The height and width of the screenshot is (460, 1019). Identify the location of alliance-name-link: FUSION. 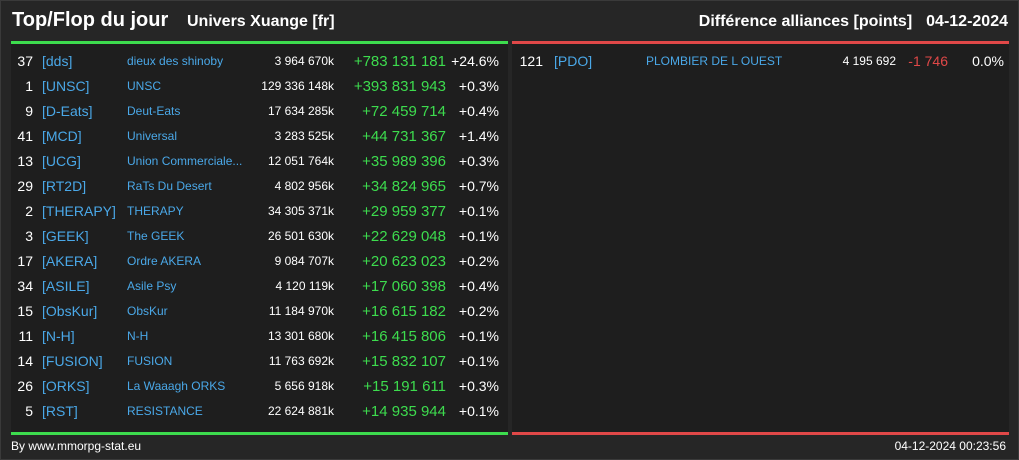
(150, 361).